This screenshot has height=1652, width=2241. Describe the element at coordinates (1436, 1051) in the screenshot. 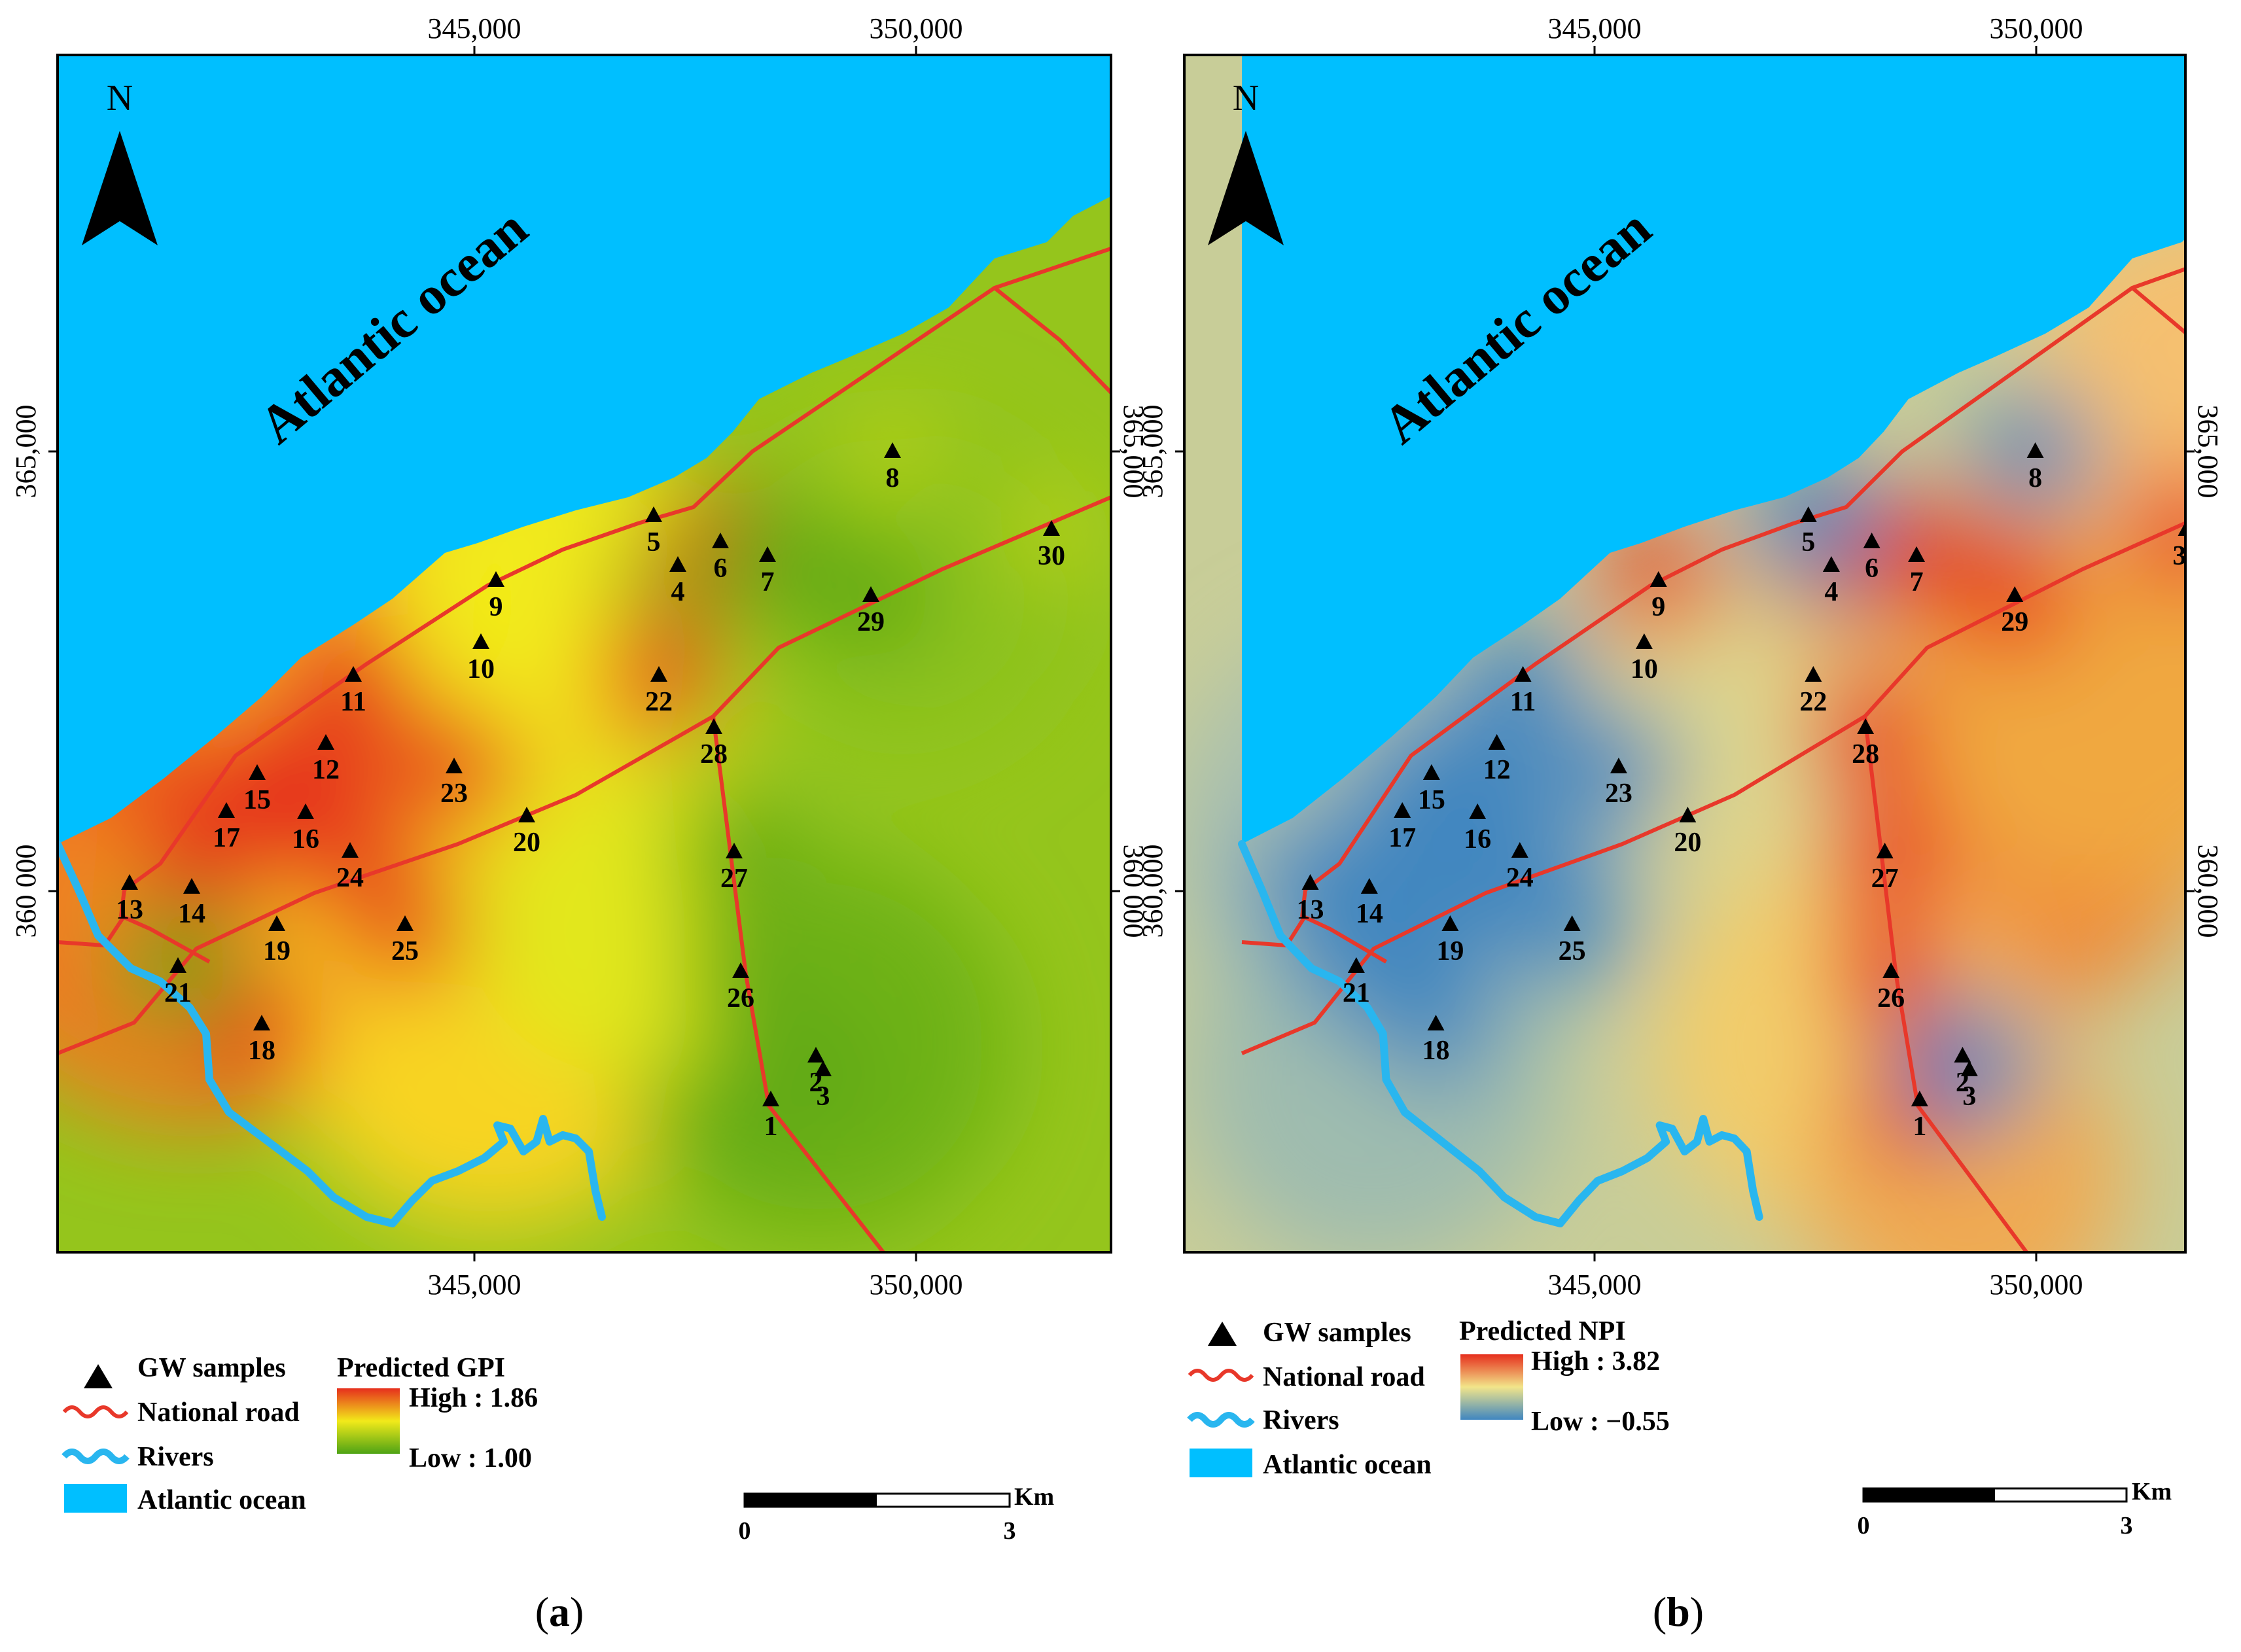

I see `sample-label: 18` at that location.